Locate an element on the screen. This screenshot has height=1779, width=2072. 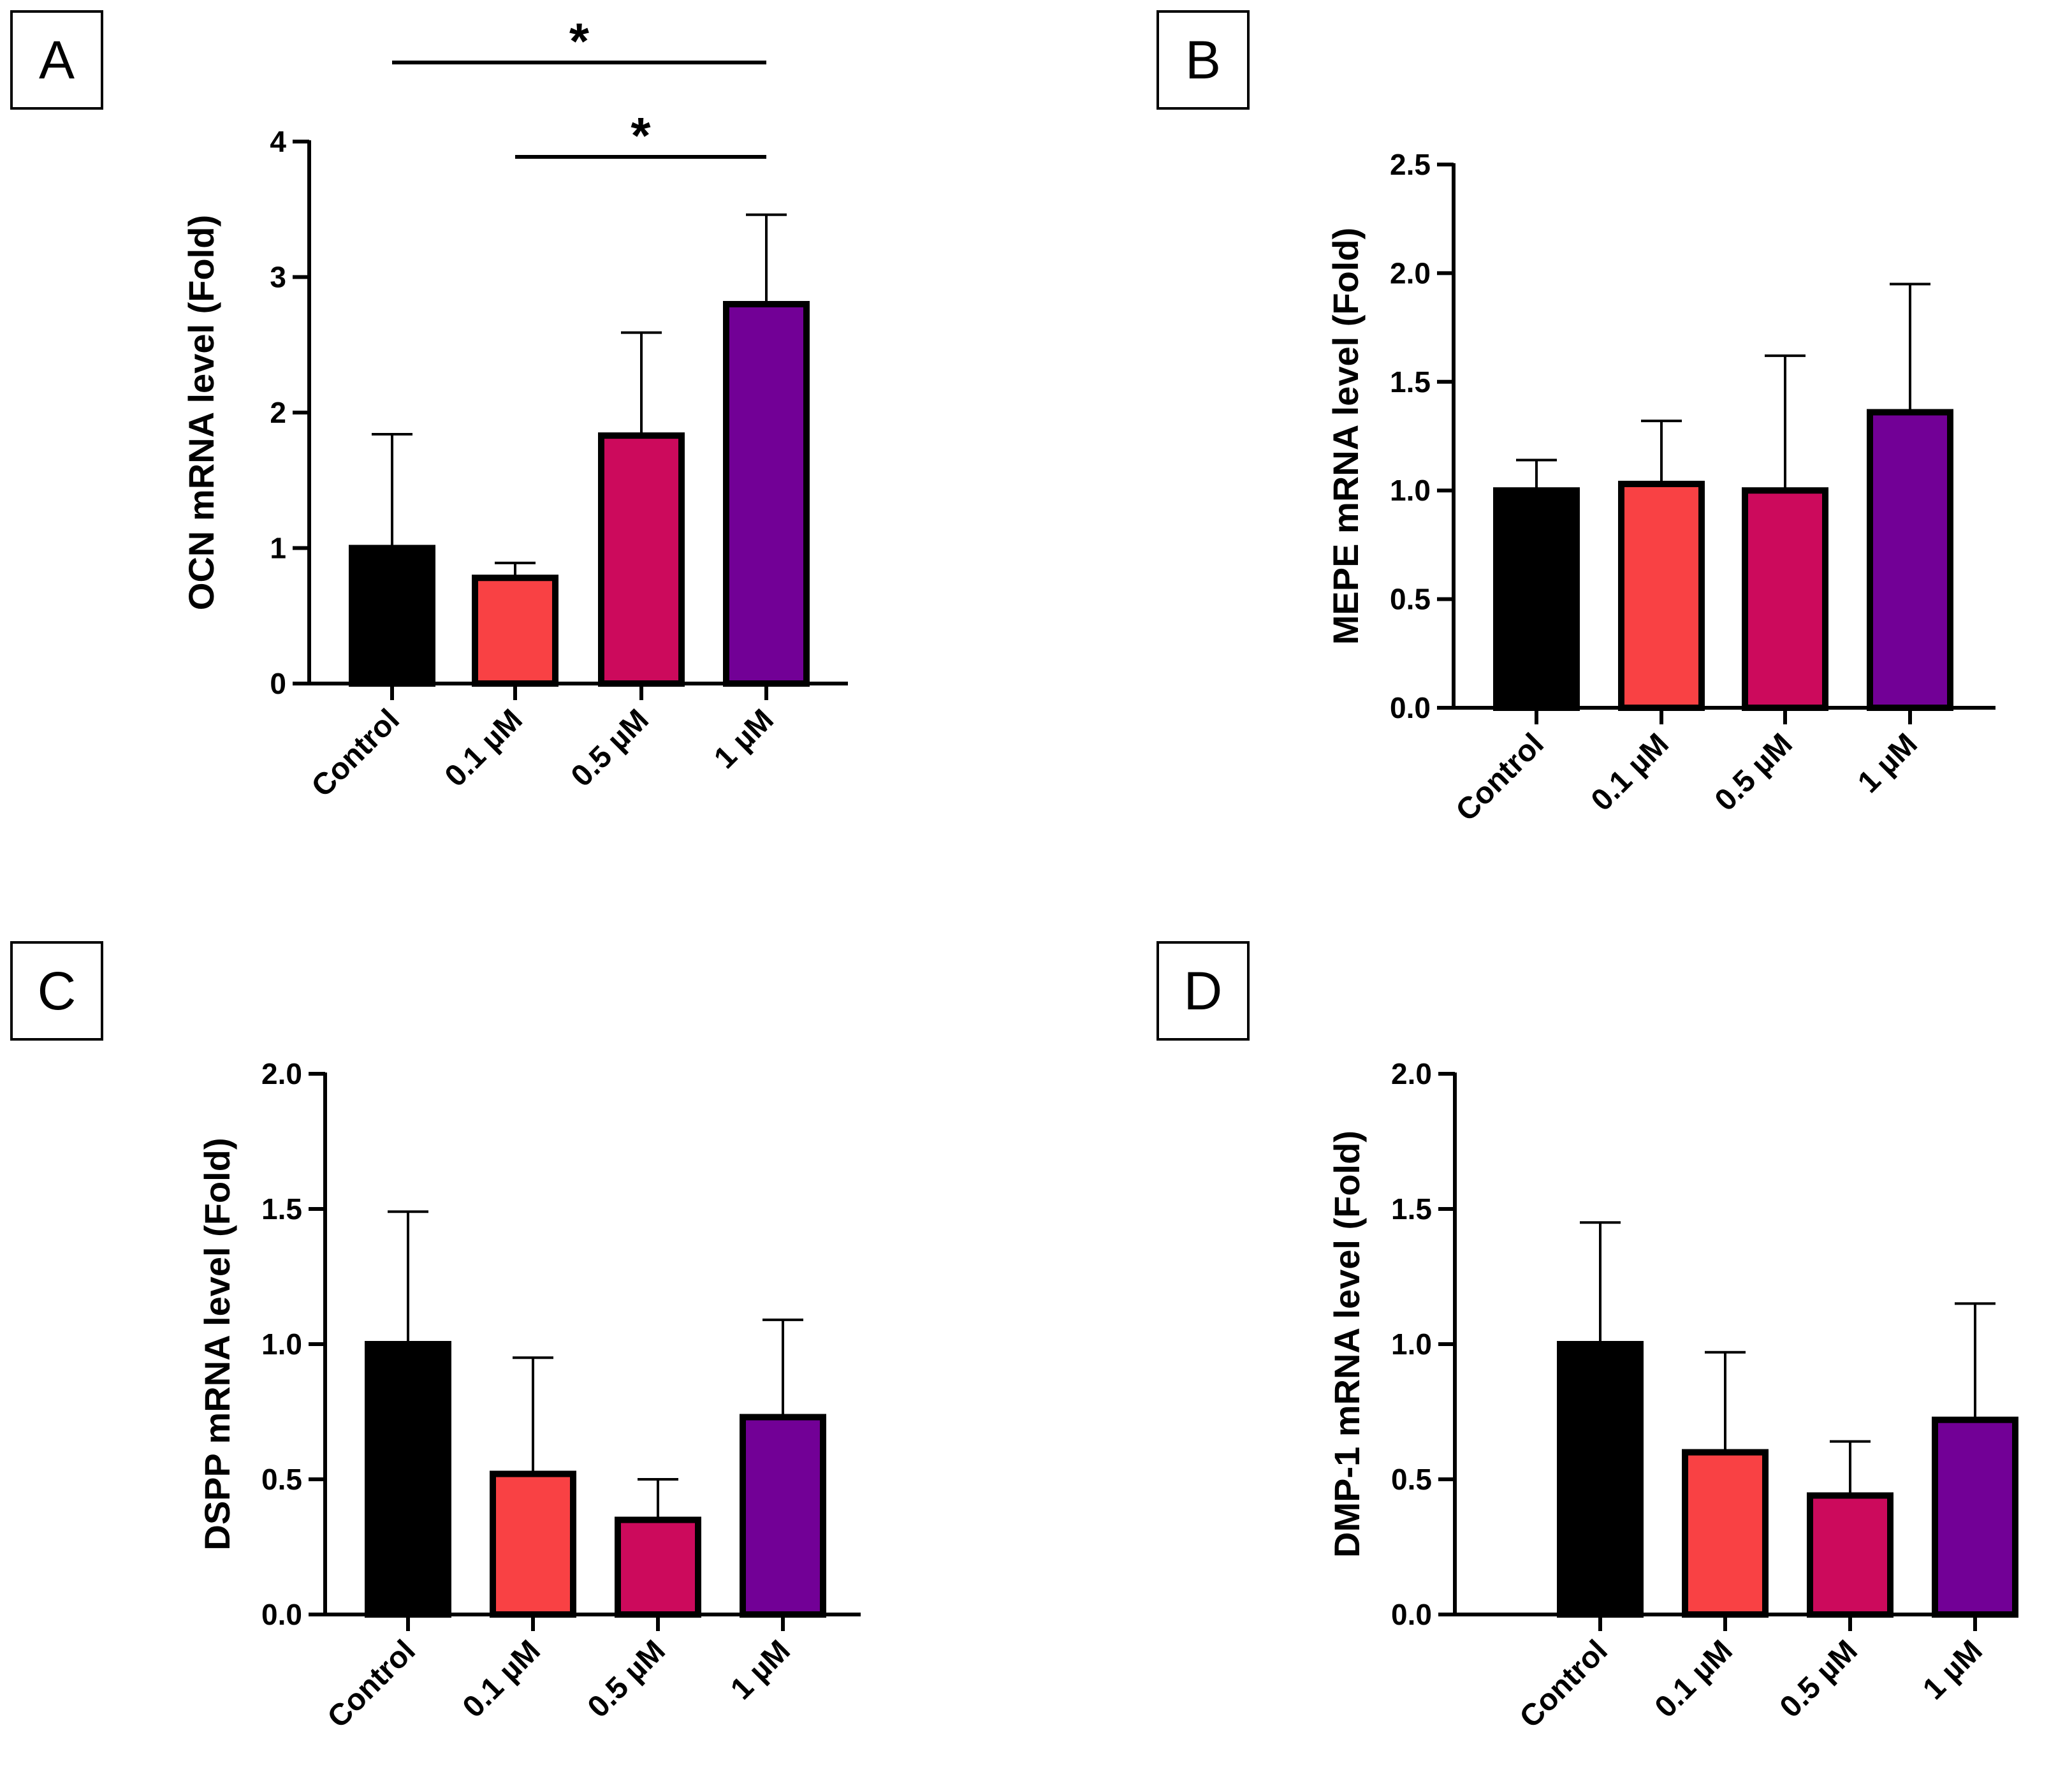
panel-label: B is located at coordinates (1203, 60).